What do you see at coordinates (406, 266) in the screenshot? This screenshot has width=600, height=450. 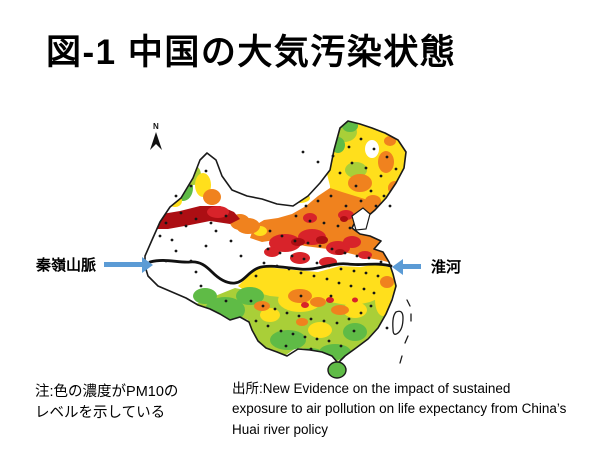 I see `arrow-left-icon` at bounding box center [406, 266].